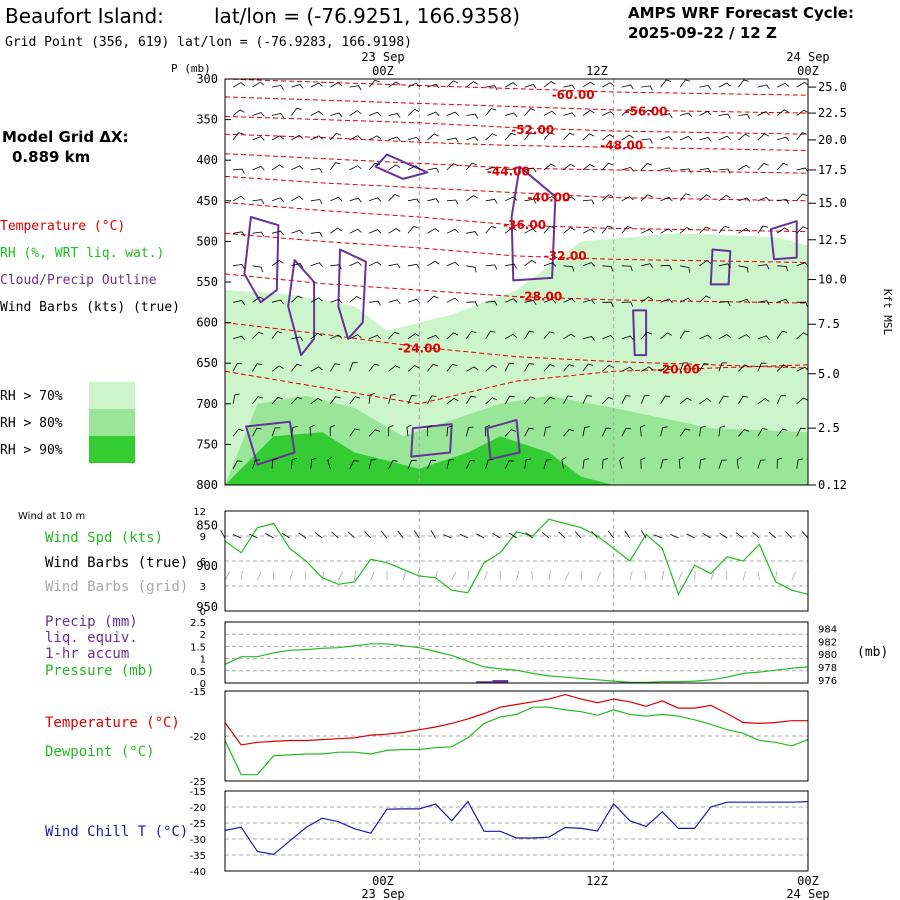  I want to click on wind-panel: 0 3 6 9 12, so click(501, 562).